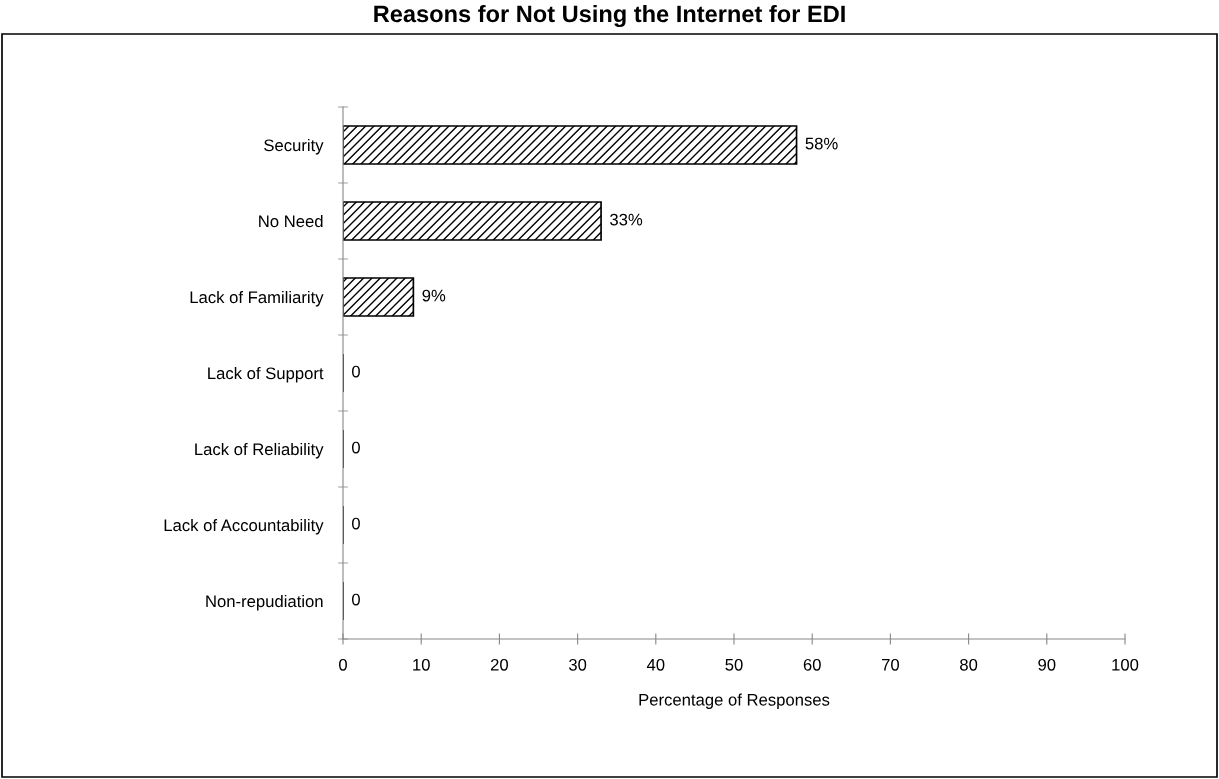 The height and width of the screenshot is (779, 1219). I want to click on x-tick-label: 100, so click(1125, 664).